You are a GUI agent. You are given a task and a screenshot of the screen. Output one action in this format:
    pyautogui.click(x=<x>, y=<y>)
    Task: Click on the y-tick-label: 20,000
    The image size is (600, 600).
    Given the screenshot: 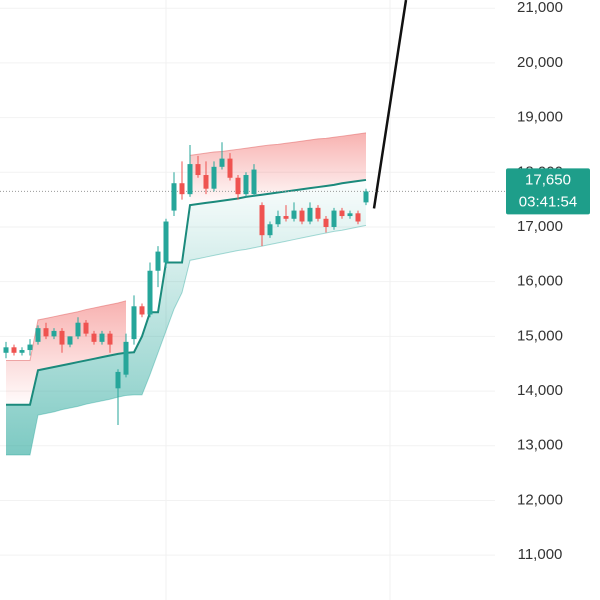 What is the action you would take?
    pyautogui.click(x=540, y=62)
    